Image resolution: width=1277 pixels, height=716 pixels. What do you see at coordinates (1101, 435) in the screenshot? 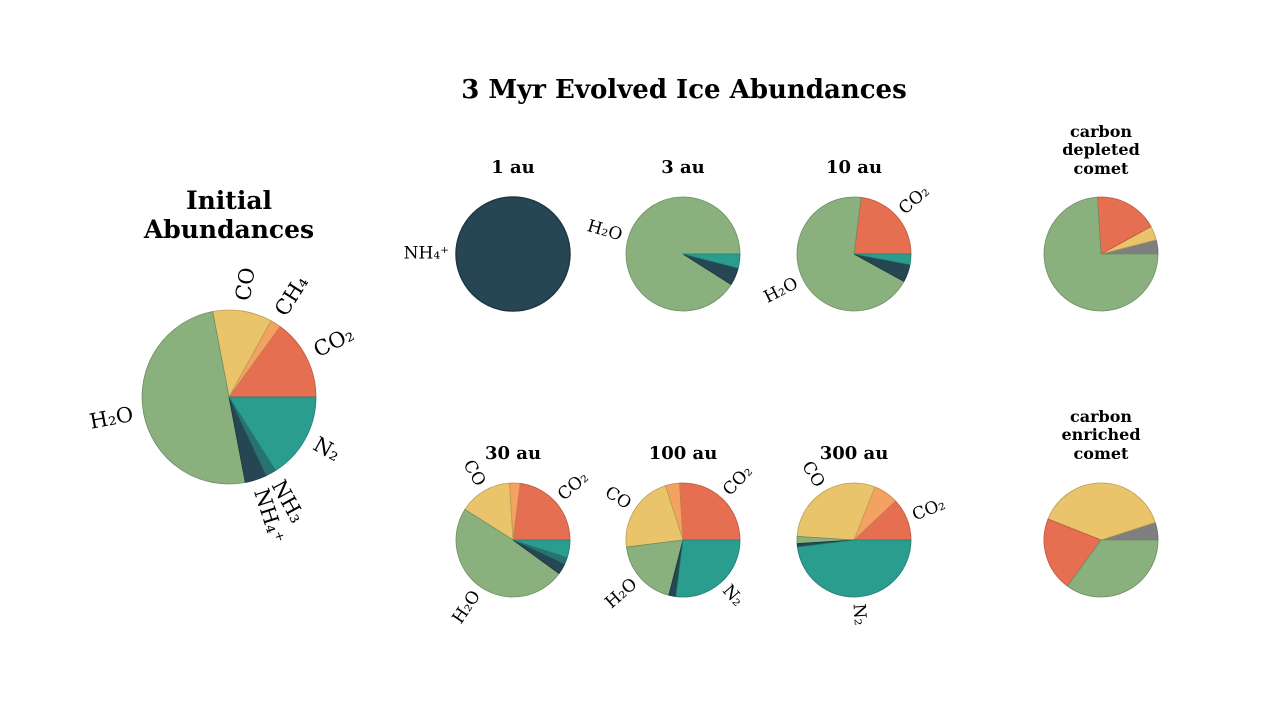
I see `pie-title: carbon enriched comet` at bounding box center [1101, 435].